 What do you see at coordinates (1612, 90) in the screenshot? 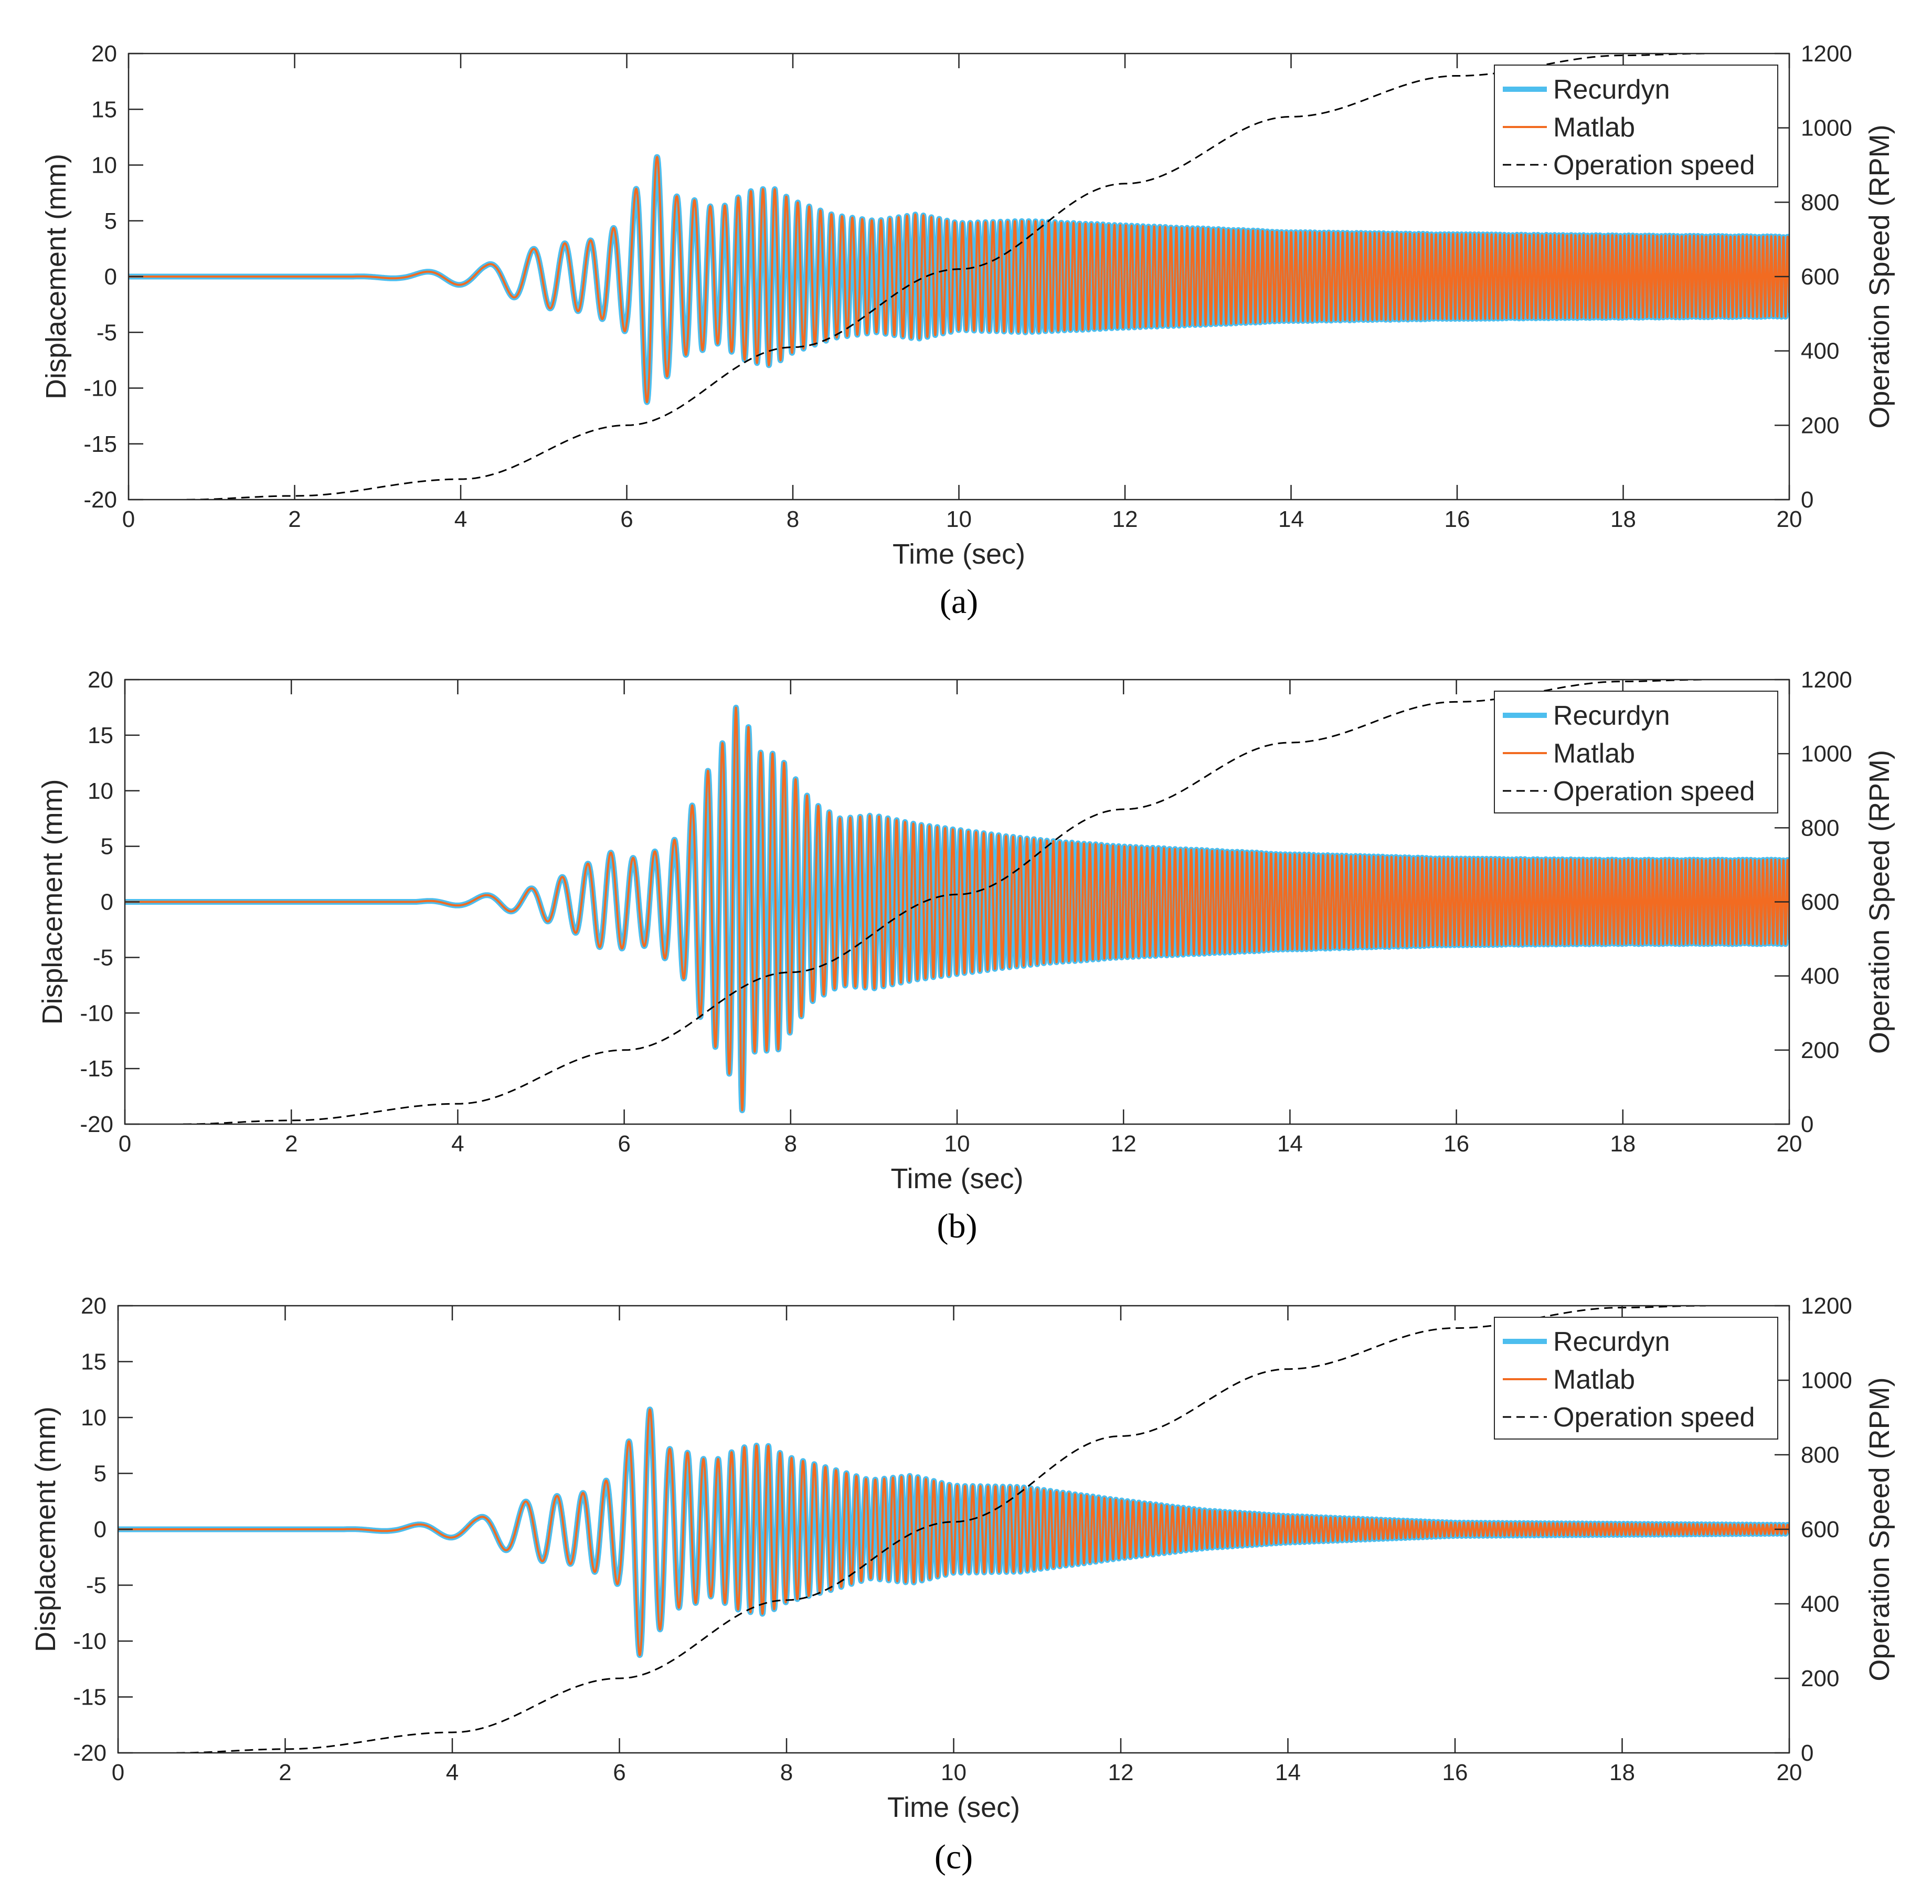
I see `legend-label-recurdyn: Recurdyn` at bounding box center [1612, 90].